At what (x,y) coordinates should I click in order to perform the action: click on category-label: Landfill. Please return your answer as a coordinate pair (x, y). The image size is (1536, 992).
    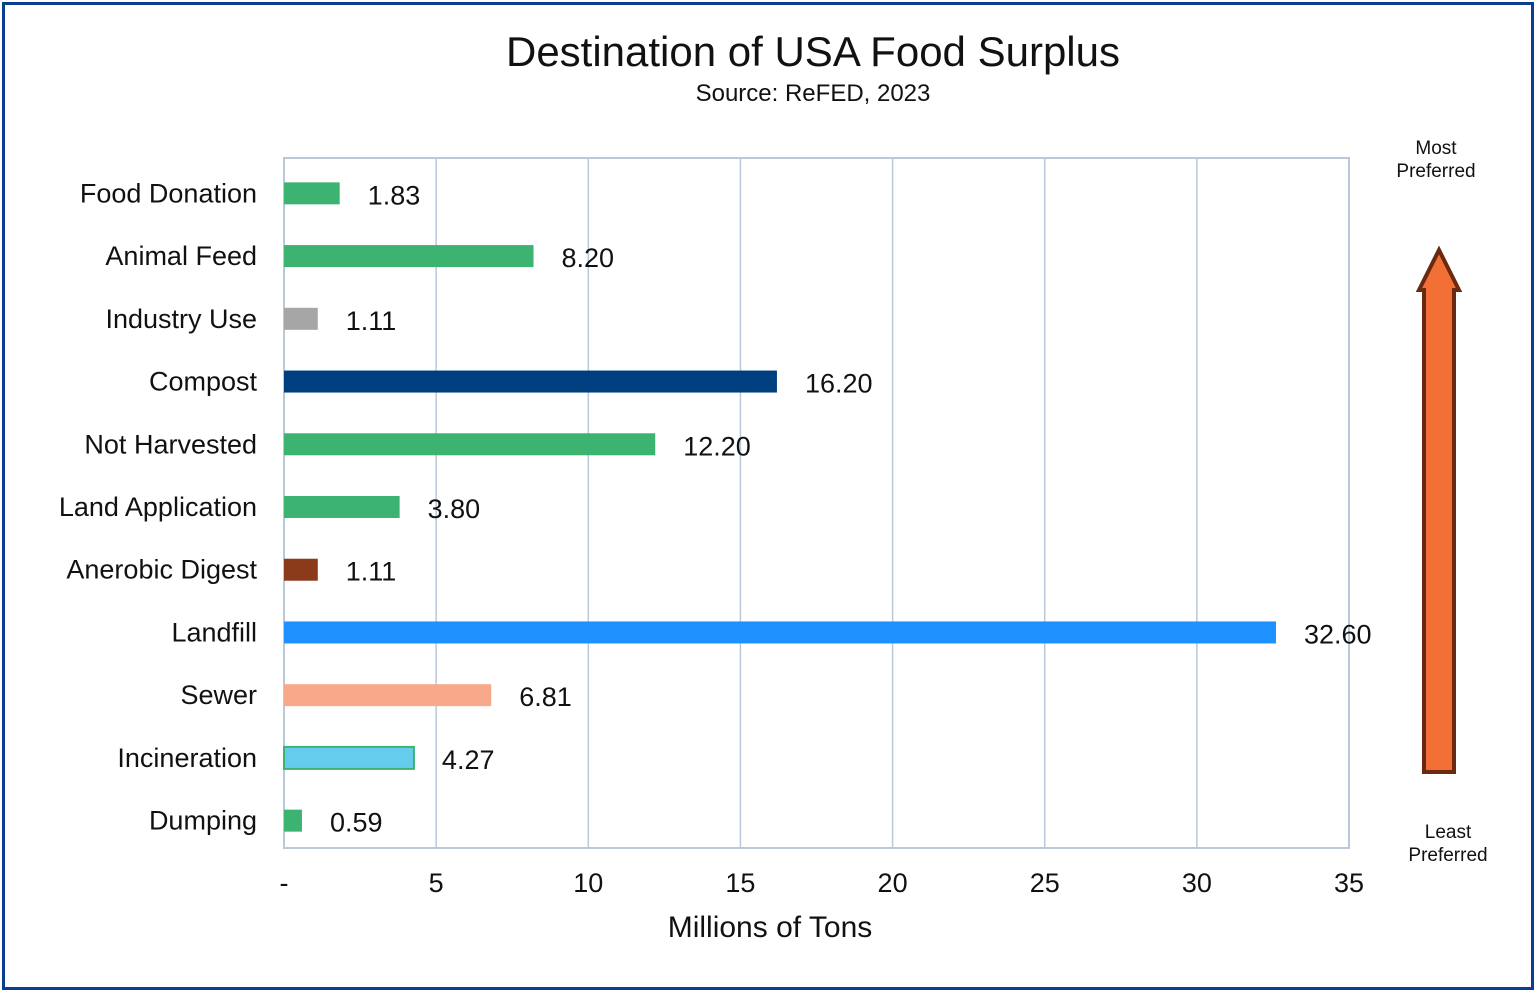
    Looking at the image, I should click on (214, 632).